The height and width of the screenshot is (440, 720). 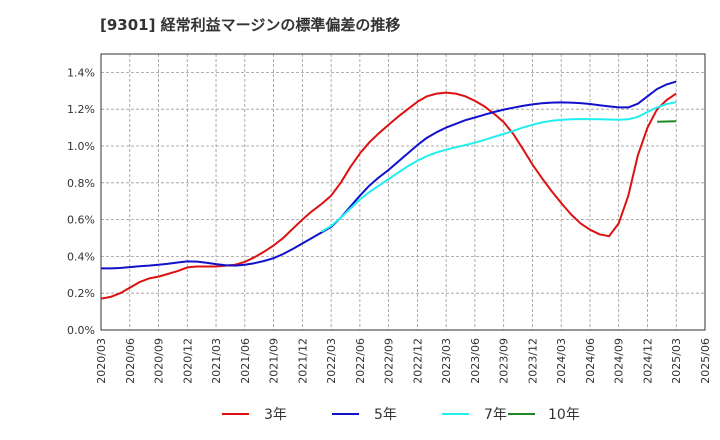 What do you see at coordinates (81, 146) in the screenshot?
I see `y-tick-label: 1.0%` at bounding box center [81, 146].